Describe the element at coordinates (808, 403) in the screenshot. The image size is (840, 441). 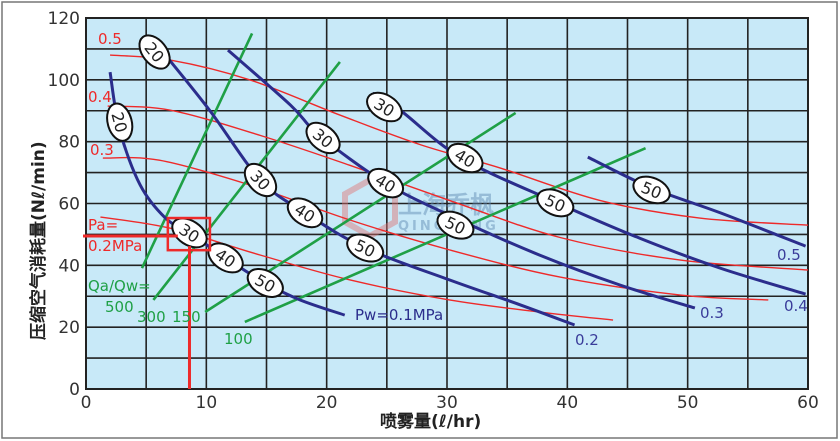
I see `x-tick-label: 60` at that location.